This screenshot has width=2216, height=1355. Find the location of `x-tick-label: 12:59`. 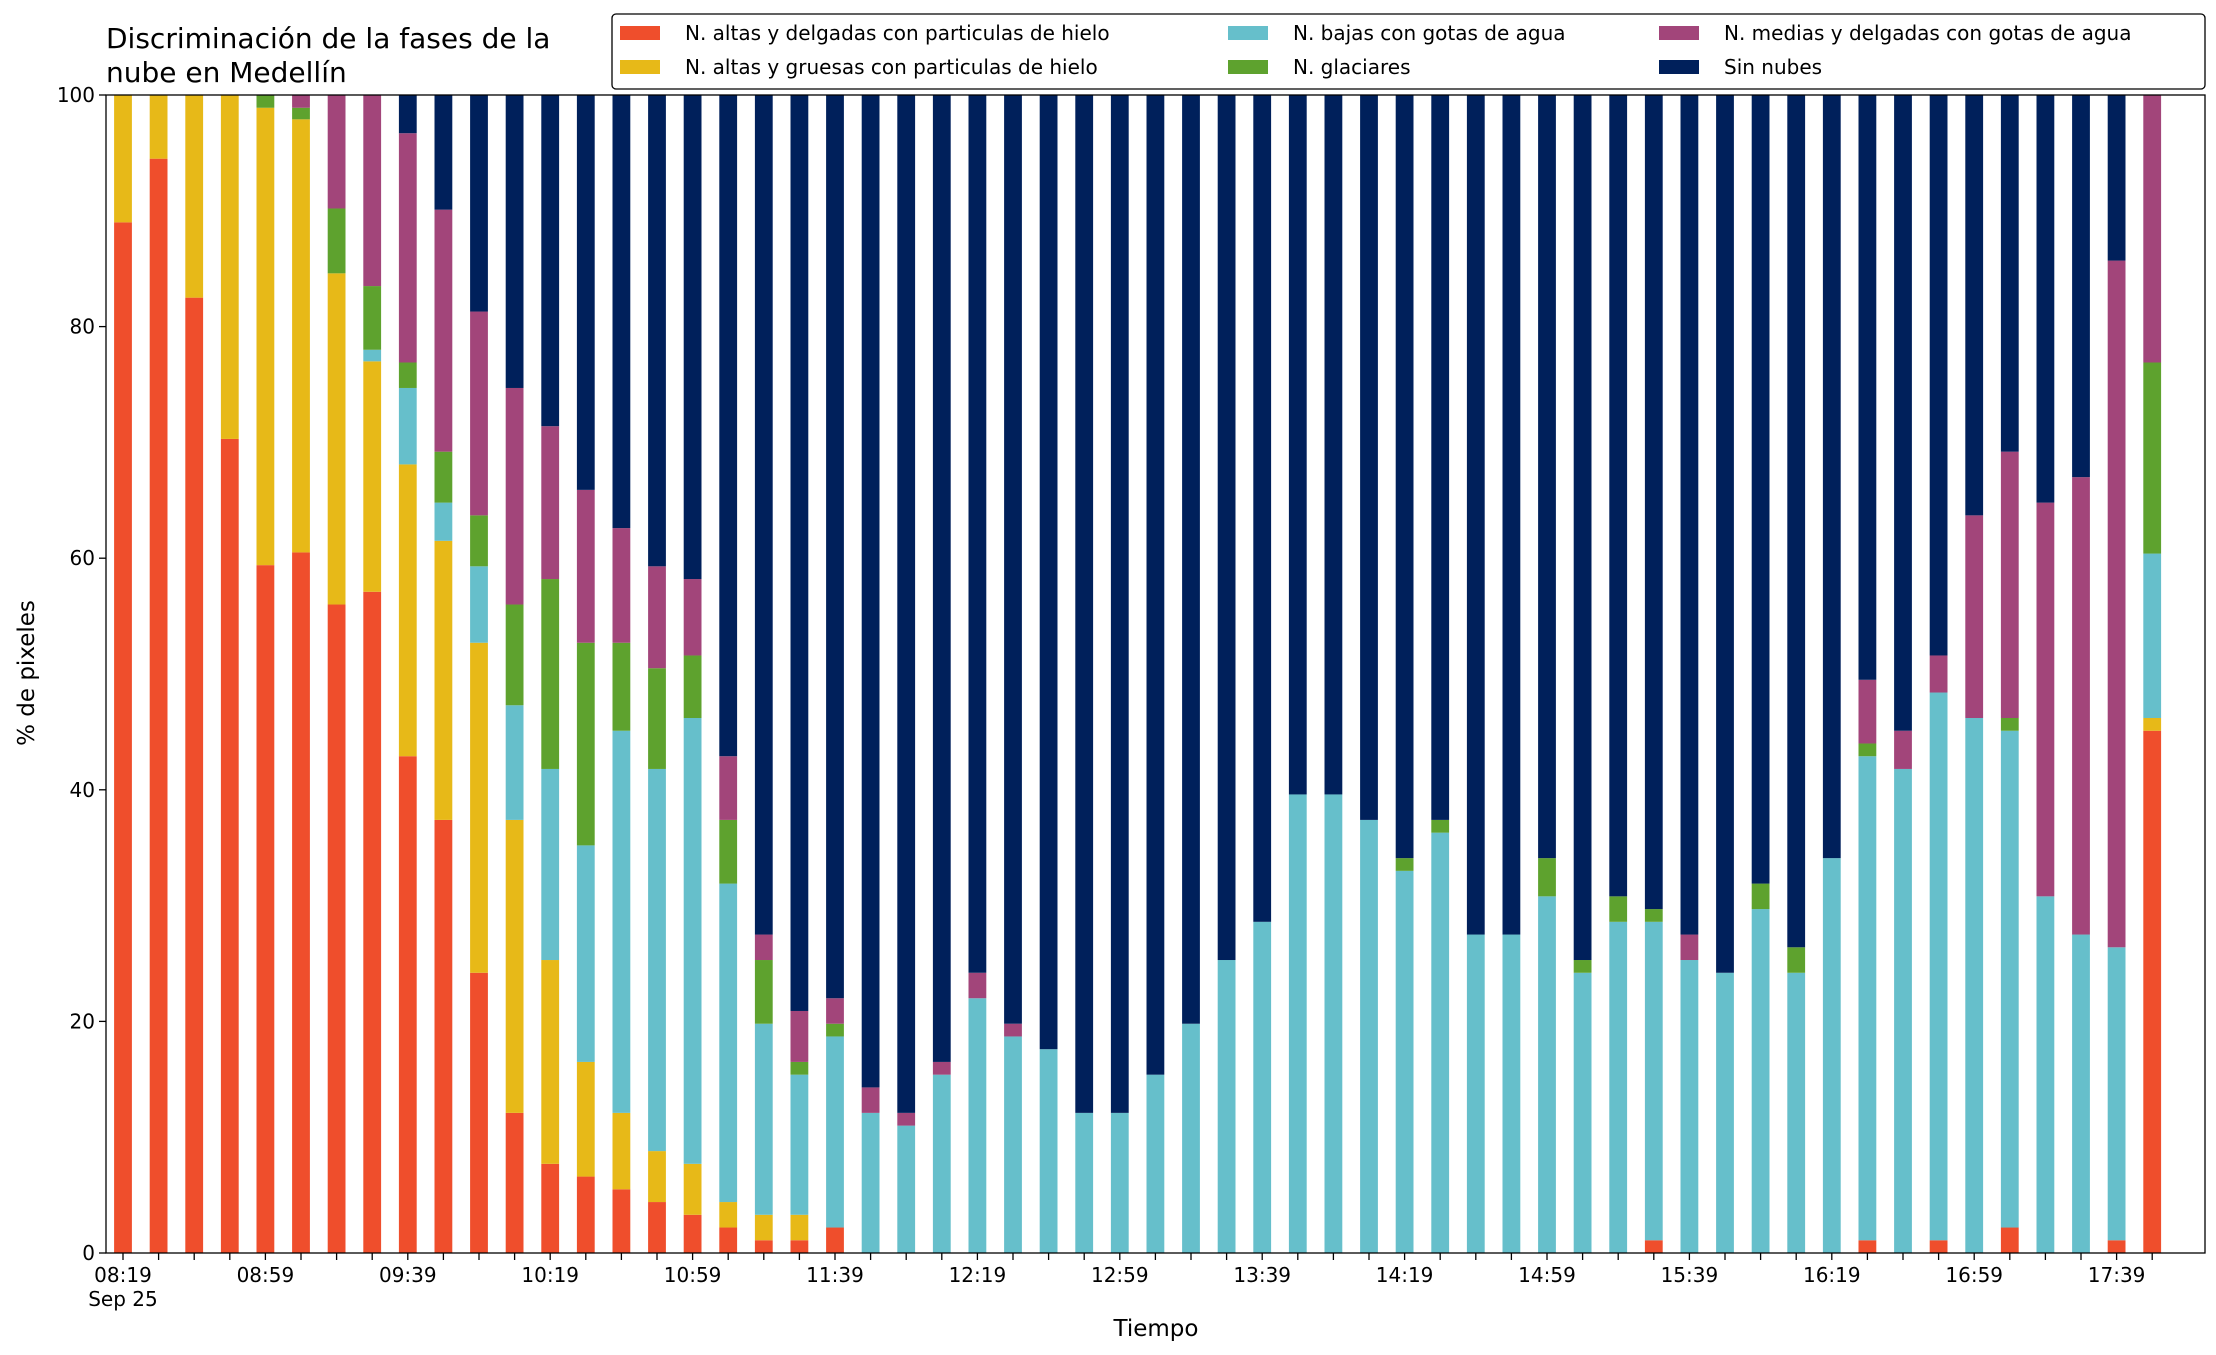

x-tick-label: 12:59 is located at coordinates (1120, 1275).